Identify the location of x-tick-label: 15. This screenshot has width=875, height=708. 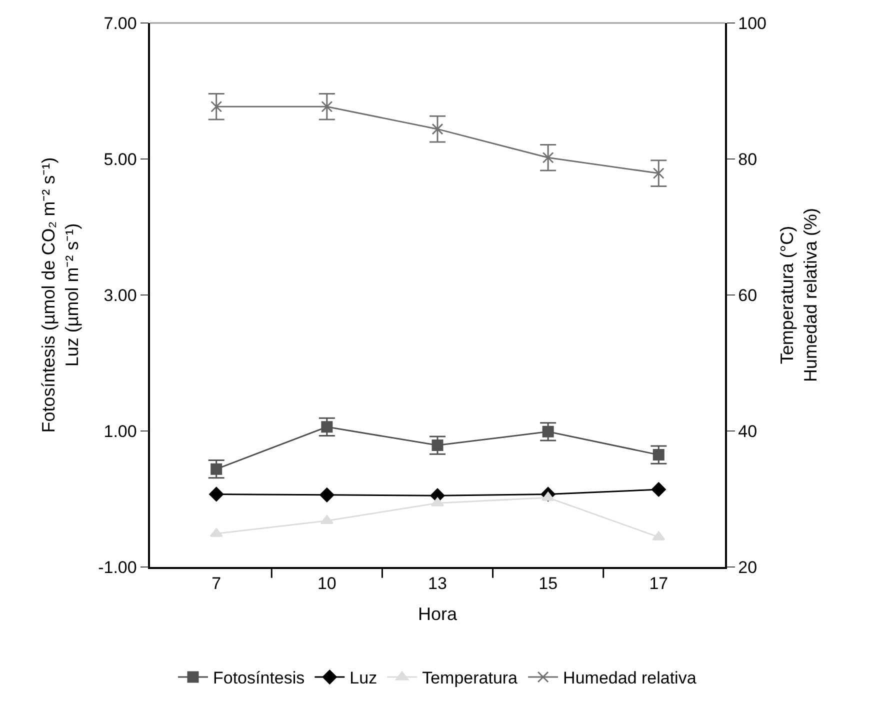
(548, 584).